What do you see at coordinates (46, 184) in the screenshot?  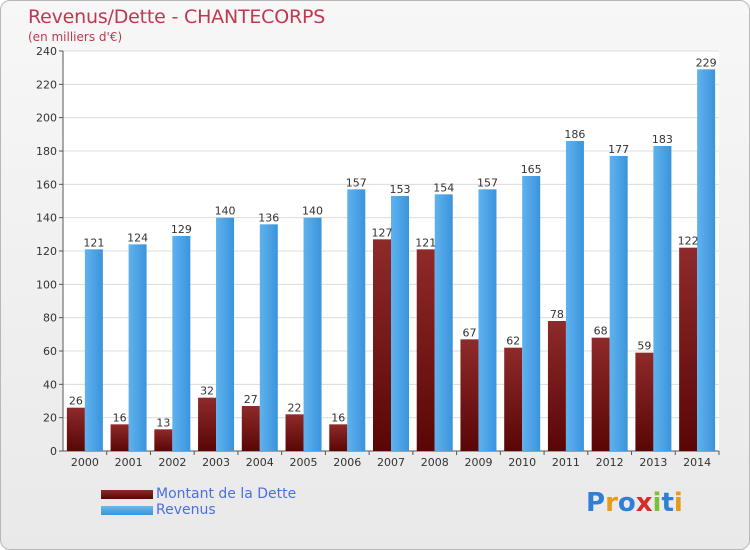 I see `y-tick-label: 160` at bounding box center [46, 184].